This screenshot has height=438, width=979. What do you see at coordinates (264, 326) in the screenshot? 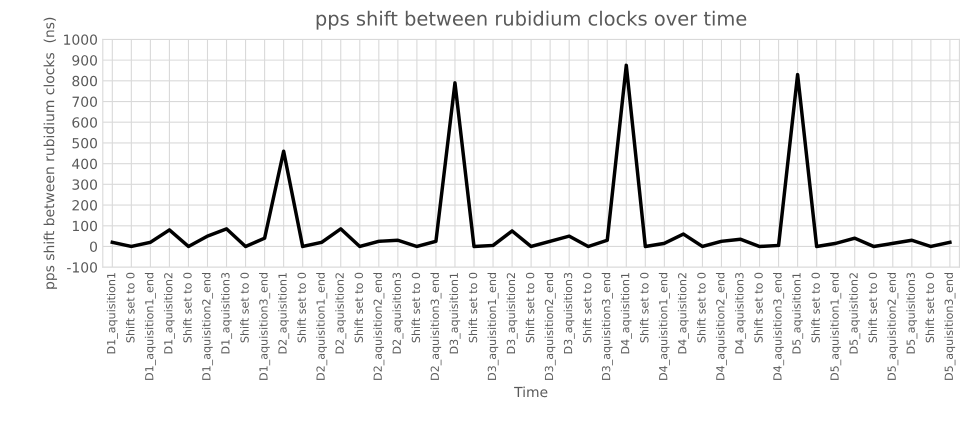
I see `x-tick-label: D1_aquisition3_end` at bounding box center [264, 326].